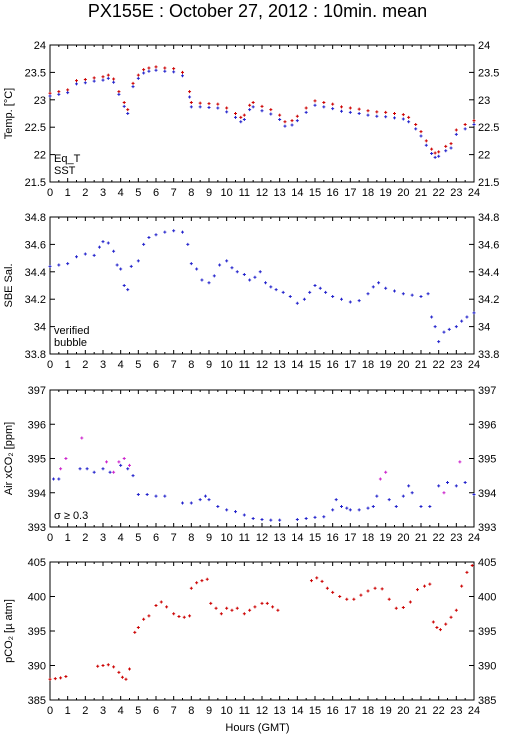 The width and height of the screenshot is (515, 739). Describe the element at coordinates (191, 538) in the screenshot. I see `x-tick-label: 8` at that location.